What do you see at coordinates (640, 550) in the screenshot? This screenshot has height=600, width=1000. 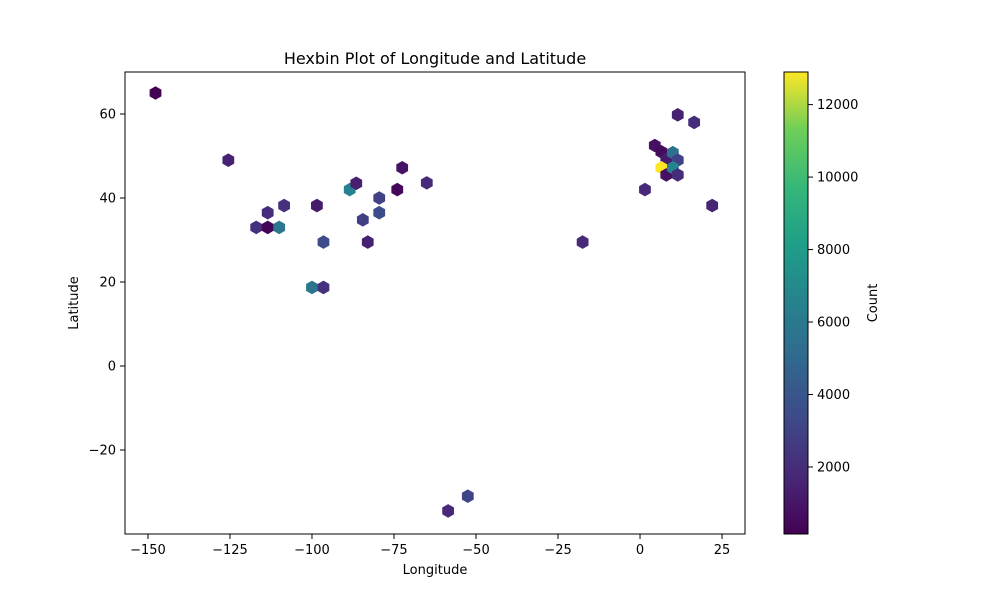 I see `x-tick-label: 0` at bounding box center [640, 550].